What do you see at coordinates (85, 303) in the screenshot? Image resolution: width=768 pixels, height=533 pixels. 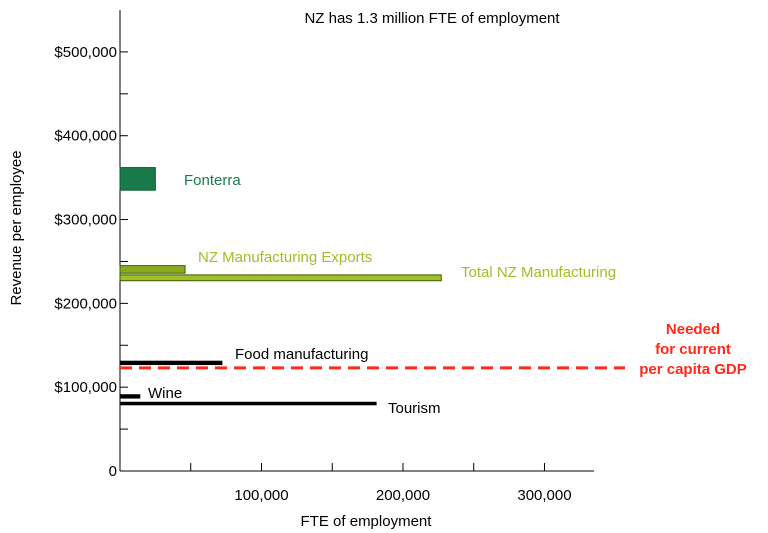 I see `y-tick-label: $200,000` at bounding box center [85, 303].